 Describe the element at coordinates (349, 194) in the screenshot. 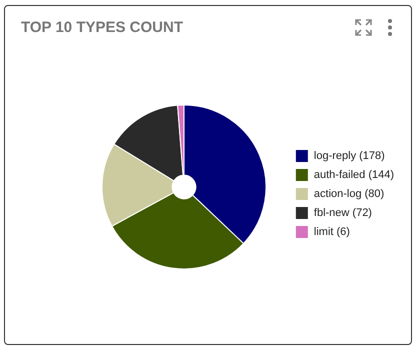

I see `legend-label: action-log (80)` at that location.